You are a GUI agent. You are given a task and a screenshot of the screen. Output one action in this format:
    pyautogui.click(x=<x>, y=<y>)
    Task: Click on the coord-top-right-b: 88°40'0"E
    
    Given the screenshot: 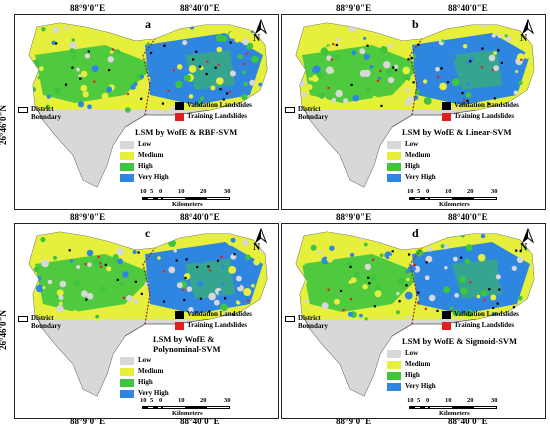 What is the action you would take?
    pyautogui.click(x=468, y=8)
    